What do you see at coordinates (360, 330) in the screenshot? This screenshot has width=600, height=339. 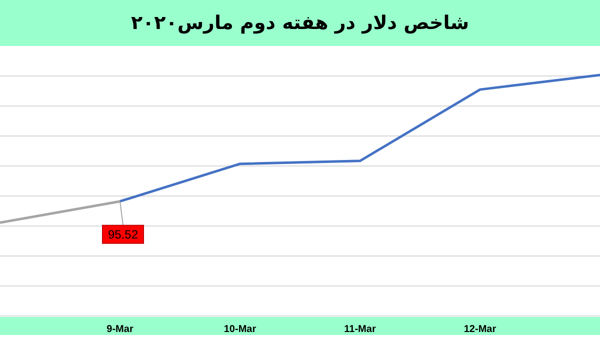 I see `x-tick-label: 11-Mar` at bounding box center [360, 330].